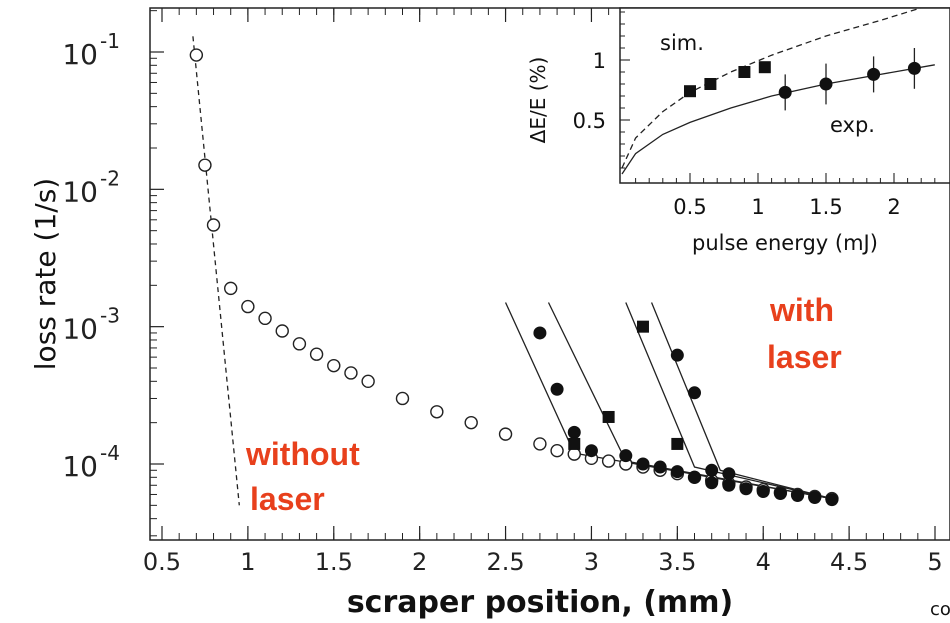 The image size is (950, 623). What do you see at coordinates (763, 562) in the screenshot?
I see `x-tick-label: 4` at bounding box center [763, 562].